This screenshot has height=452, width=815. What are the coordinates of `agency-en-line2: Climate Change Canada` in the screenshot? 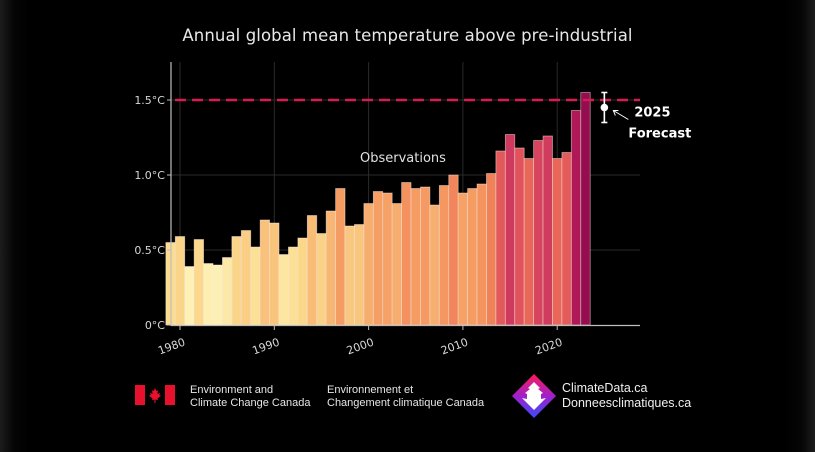 It's located at (250, 403).